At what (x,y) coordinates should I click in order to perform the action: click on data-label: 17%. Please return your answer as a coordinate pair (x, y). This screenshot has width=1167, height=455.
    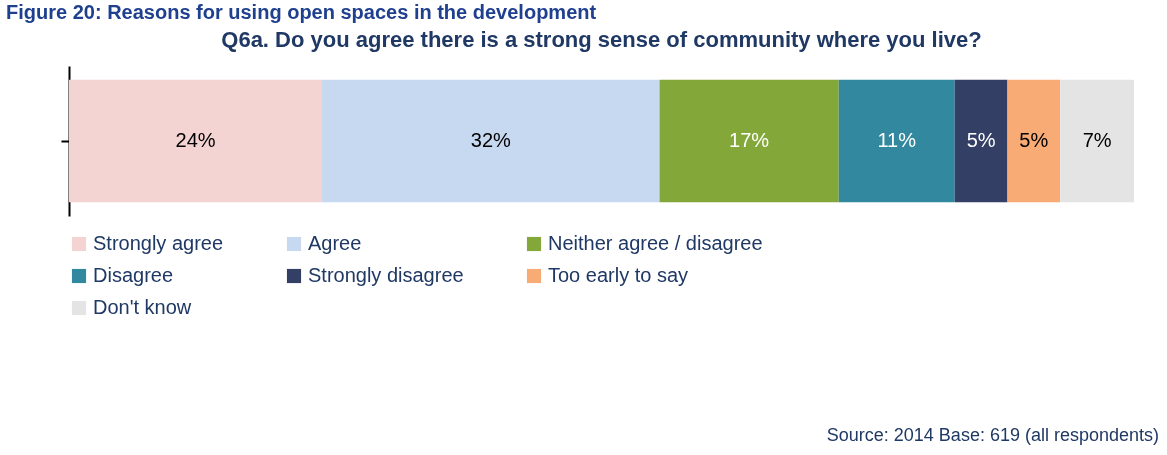
    Looking at the image, I should click on (749, 140).